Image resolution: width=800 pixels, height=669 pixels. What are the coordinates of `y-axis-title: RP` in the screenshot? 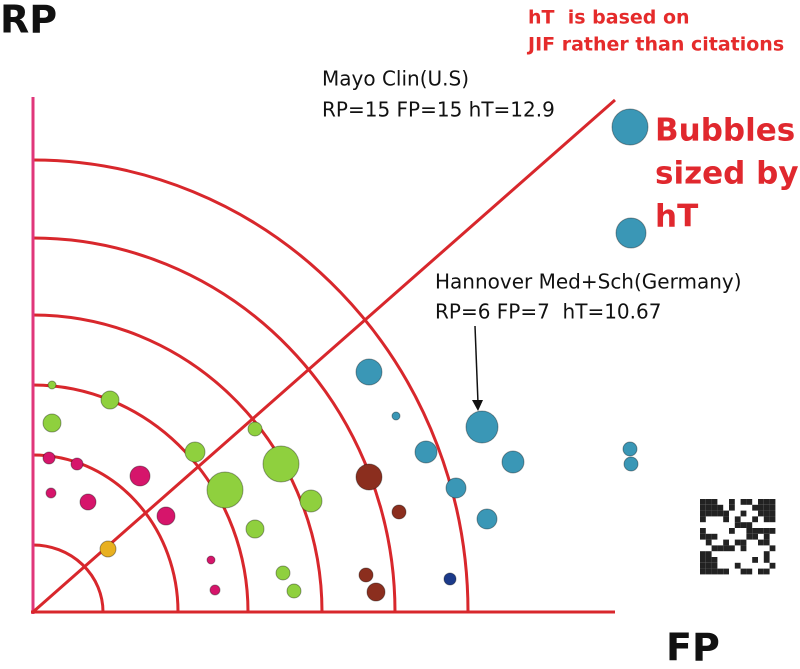 It's located at (28, 21).